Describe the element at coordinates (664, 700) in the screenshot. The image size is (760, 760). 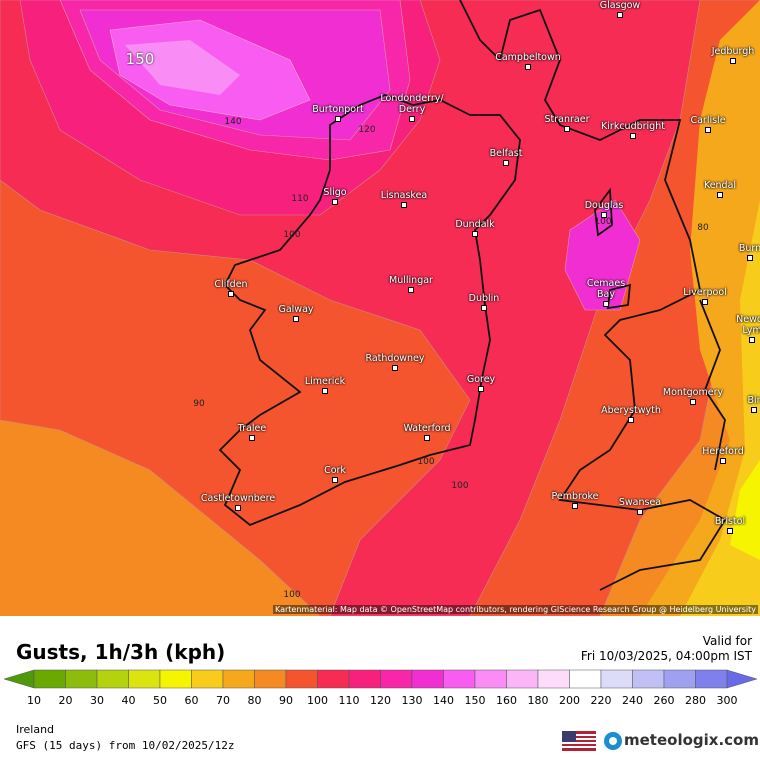
I see `legend-tick-label: 260` at that location.